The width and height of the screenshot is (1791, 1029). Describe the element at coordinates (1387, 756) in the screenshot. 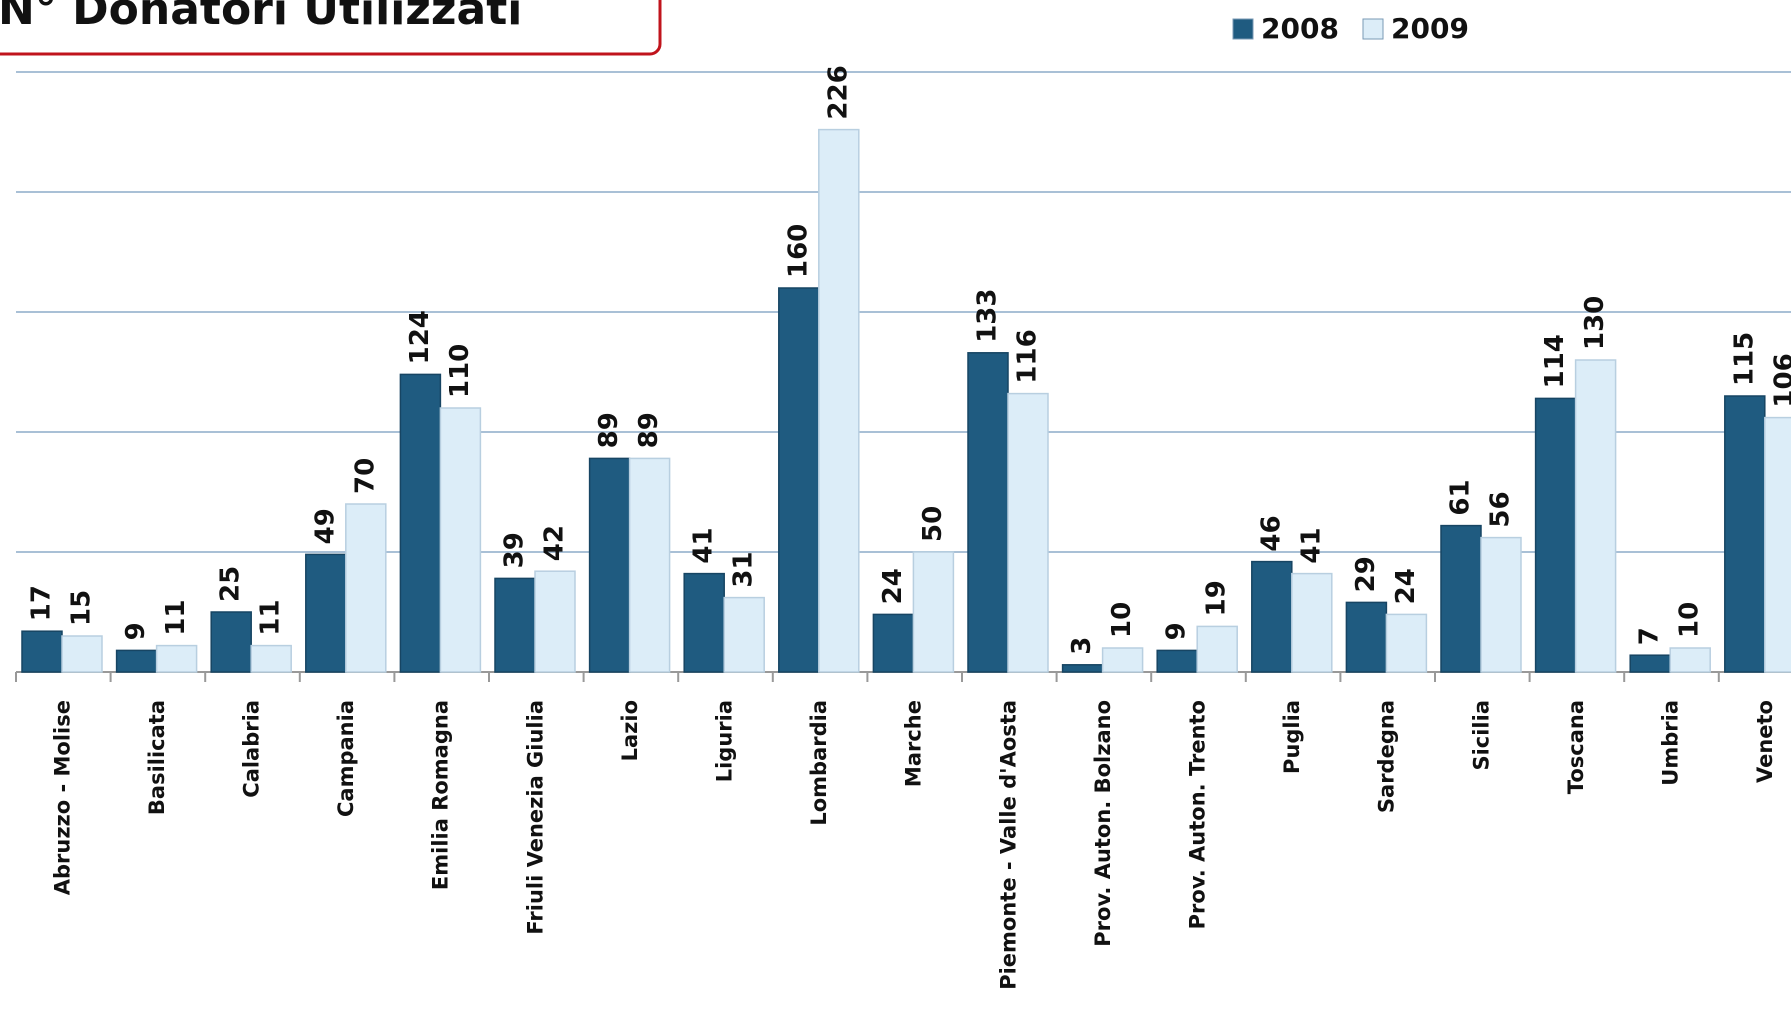

I see `x-tick-label: Sardegna` at that location.